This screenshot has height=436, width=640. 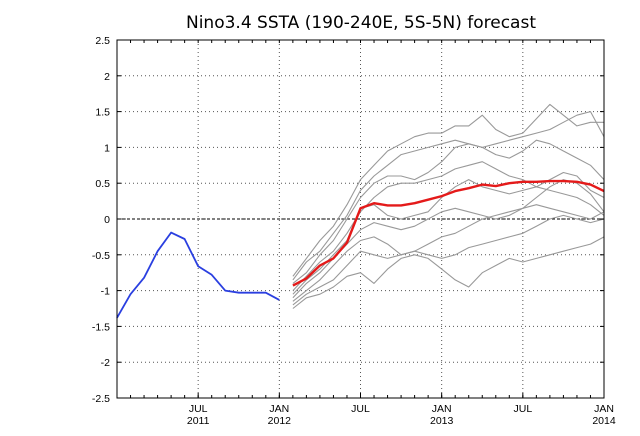 I want to click on chart-title: Nino3.4 SSTA (190-240E, 5S-5N) forecast, so click(x=361, y=23).